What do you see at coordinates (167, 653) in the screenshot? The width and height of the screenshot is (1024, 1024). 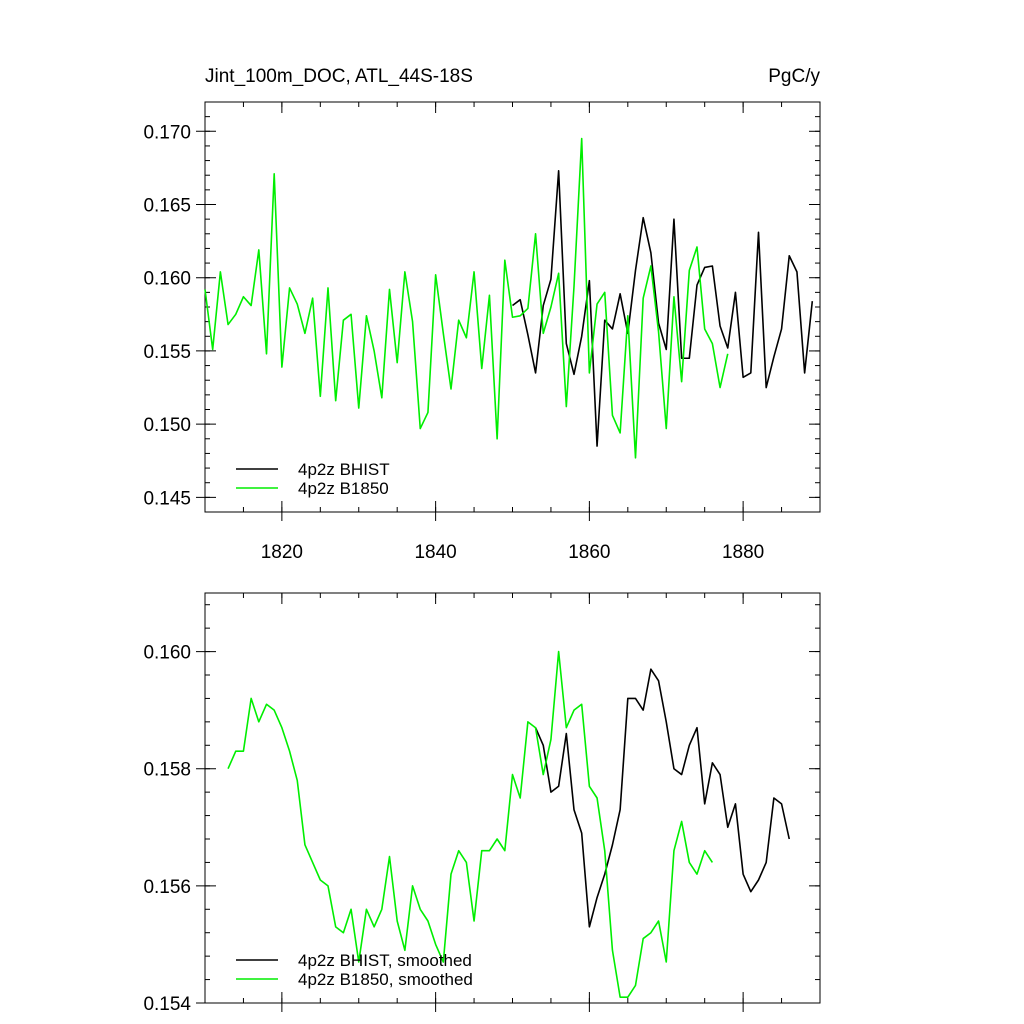 I see `bottom-chart-y-tick-label: 0.160` at bounding box center [167, 653].